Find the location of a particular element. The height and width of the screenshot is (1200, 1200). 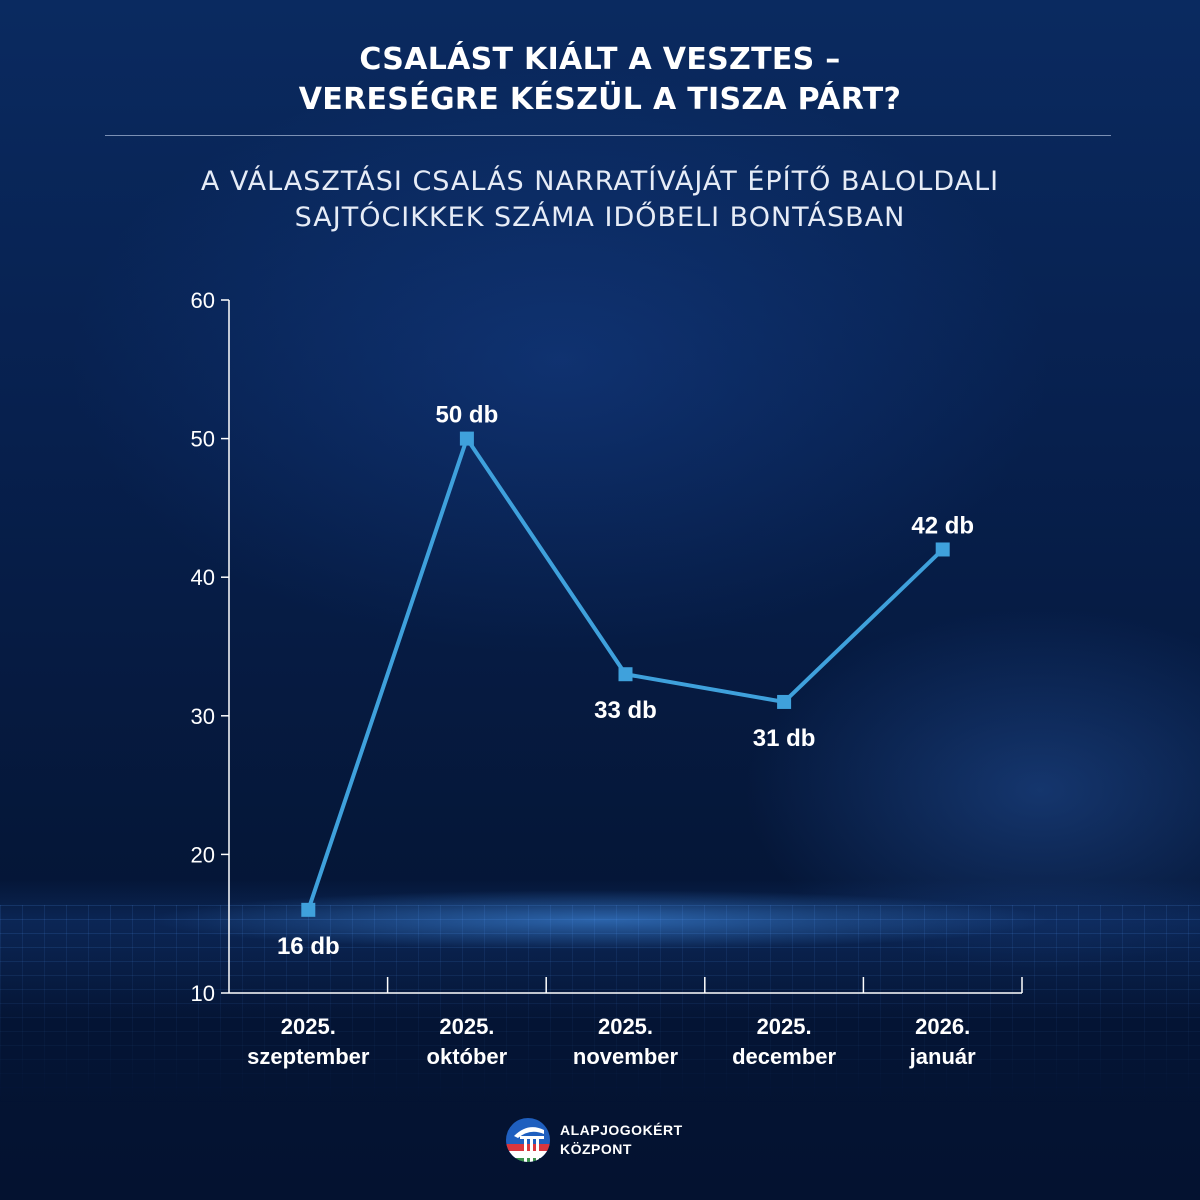

data-label: 16 db is located at coordinates (308, 946).